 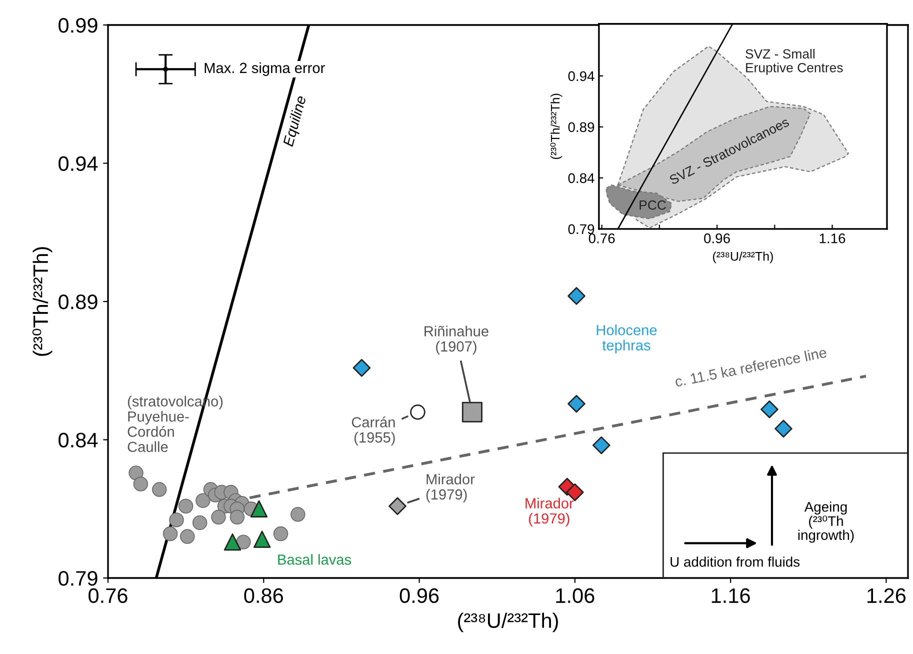 What do you see at coordinates (626, 339) in the screenshot?
I see `series-label: Holocene tephras` at bounding box center [626, 339].